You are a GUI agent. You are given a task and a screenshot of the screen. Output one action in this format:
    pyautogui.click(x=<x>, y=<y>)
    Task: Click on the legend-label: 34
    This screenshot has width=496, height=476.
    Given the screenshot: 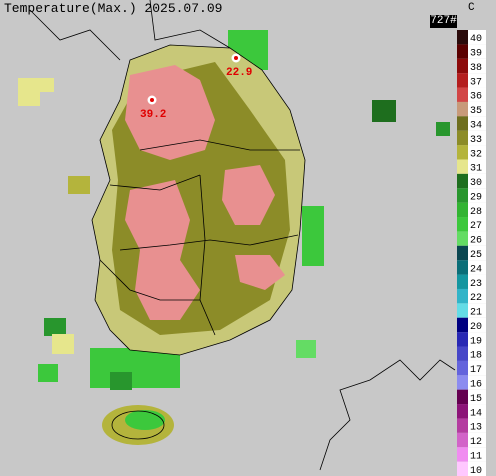 What is the action you would take?
    pyautogui.click(x=476, y=126)
    